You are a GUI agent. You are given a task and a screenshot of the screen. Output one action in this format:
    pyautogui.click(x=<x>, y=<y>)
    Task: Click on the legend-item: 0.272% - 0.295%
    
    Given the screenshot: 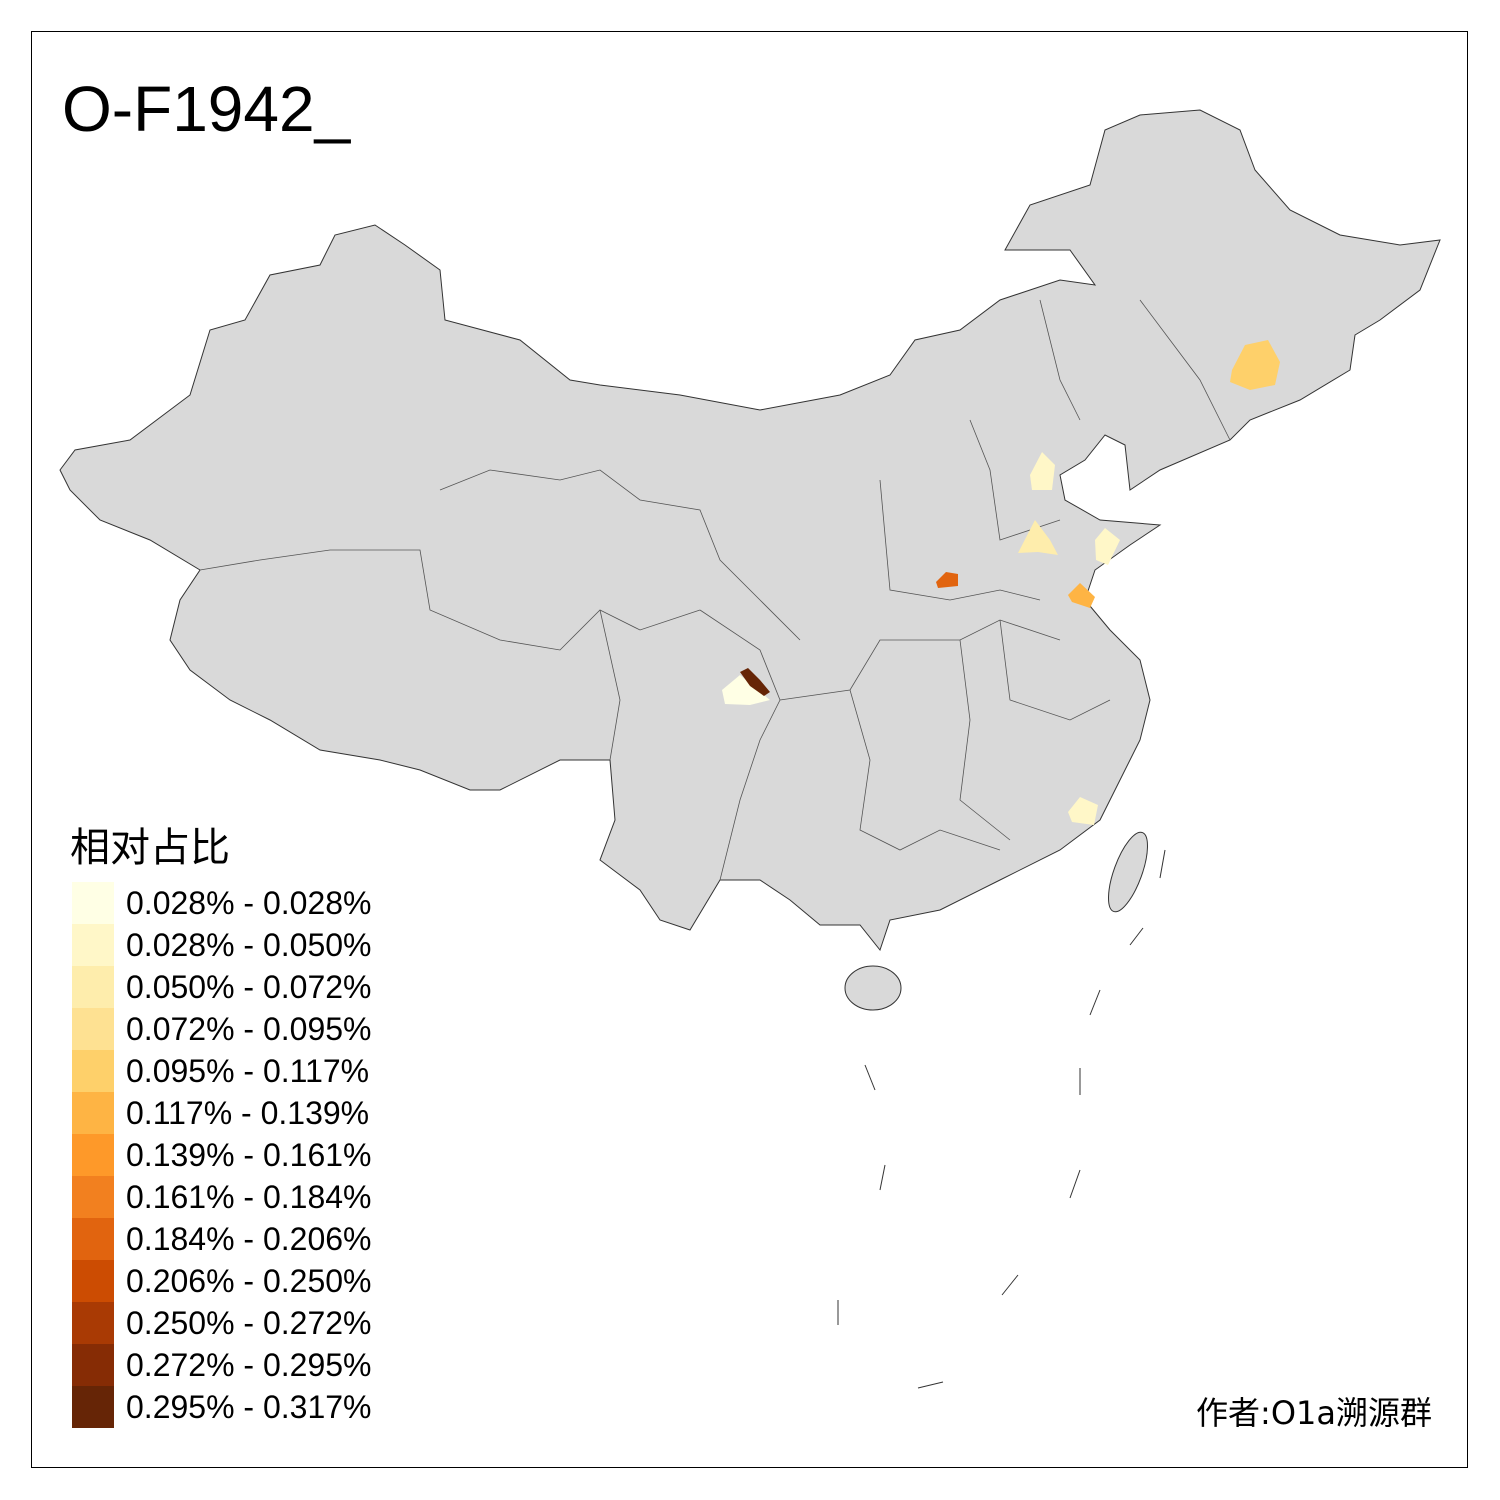 What is the action you would take?
    pyautogui.click(x=222, y=1365)
    